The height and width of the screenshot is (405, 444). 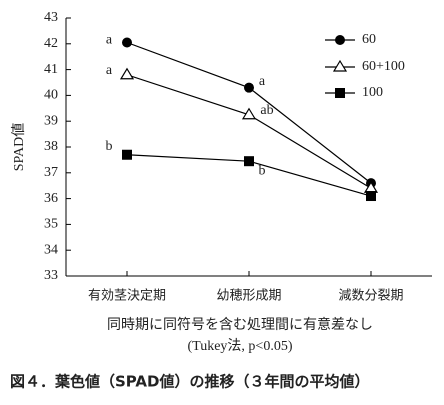 What do you see at coordinates (51, 43) in the screenshot?
I see `y-tick-label: 42` at bounding box center [51, 43].